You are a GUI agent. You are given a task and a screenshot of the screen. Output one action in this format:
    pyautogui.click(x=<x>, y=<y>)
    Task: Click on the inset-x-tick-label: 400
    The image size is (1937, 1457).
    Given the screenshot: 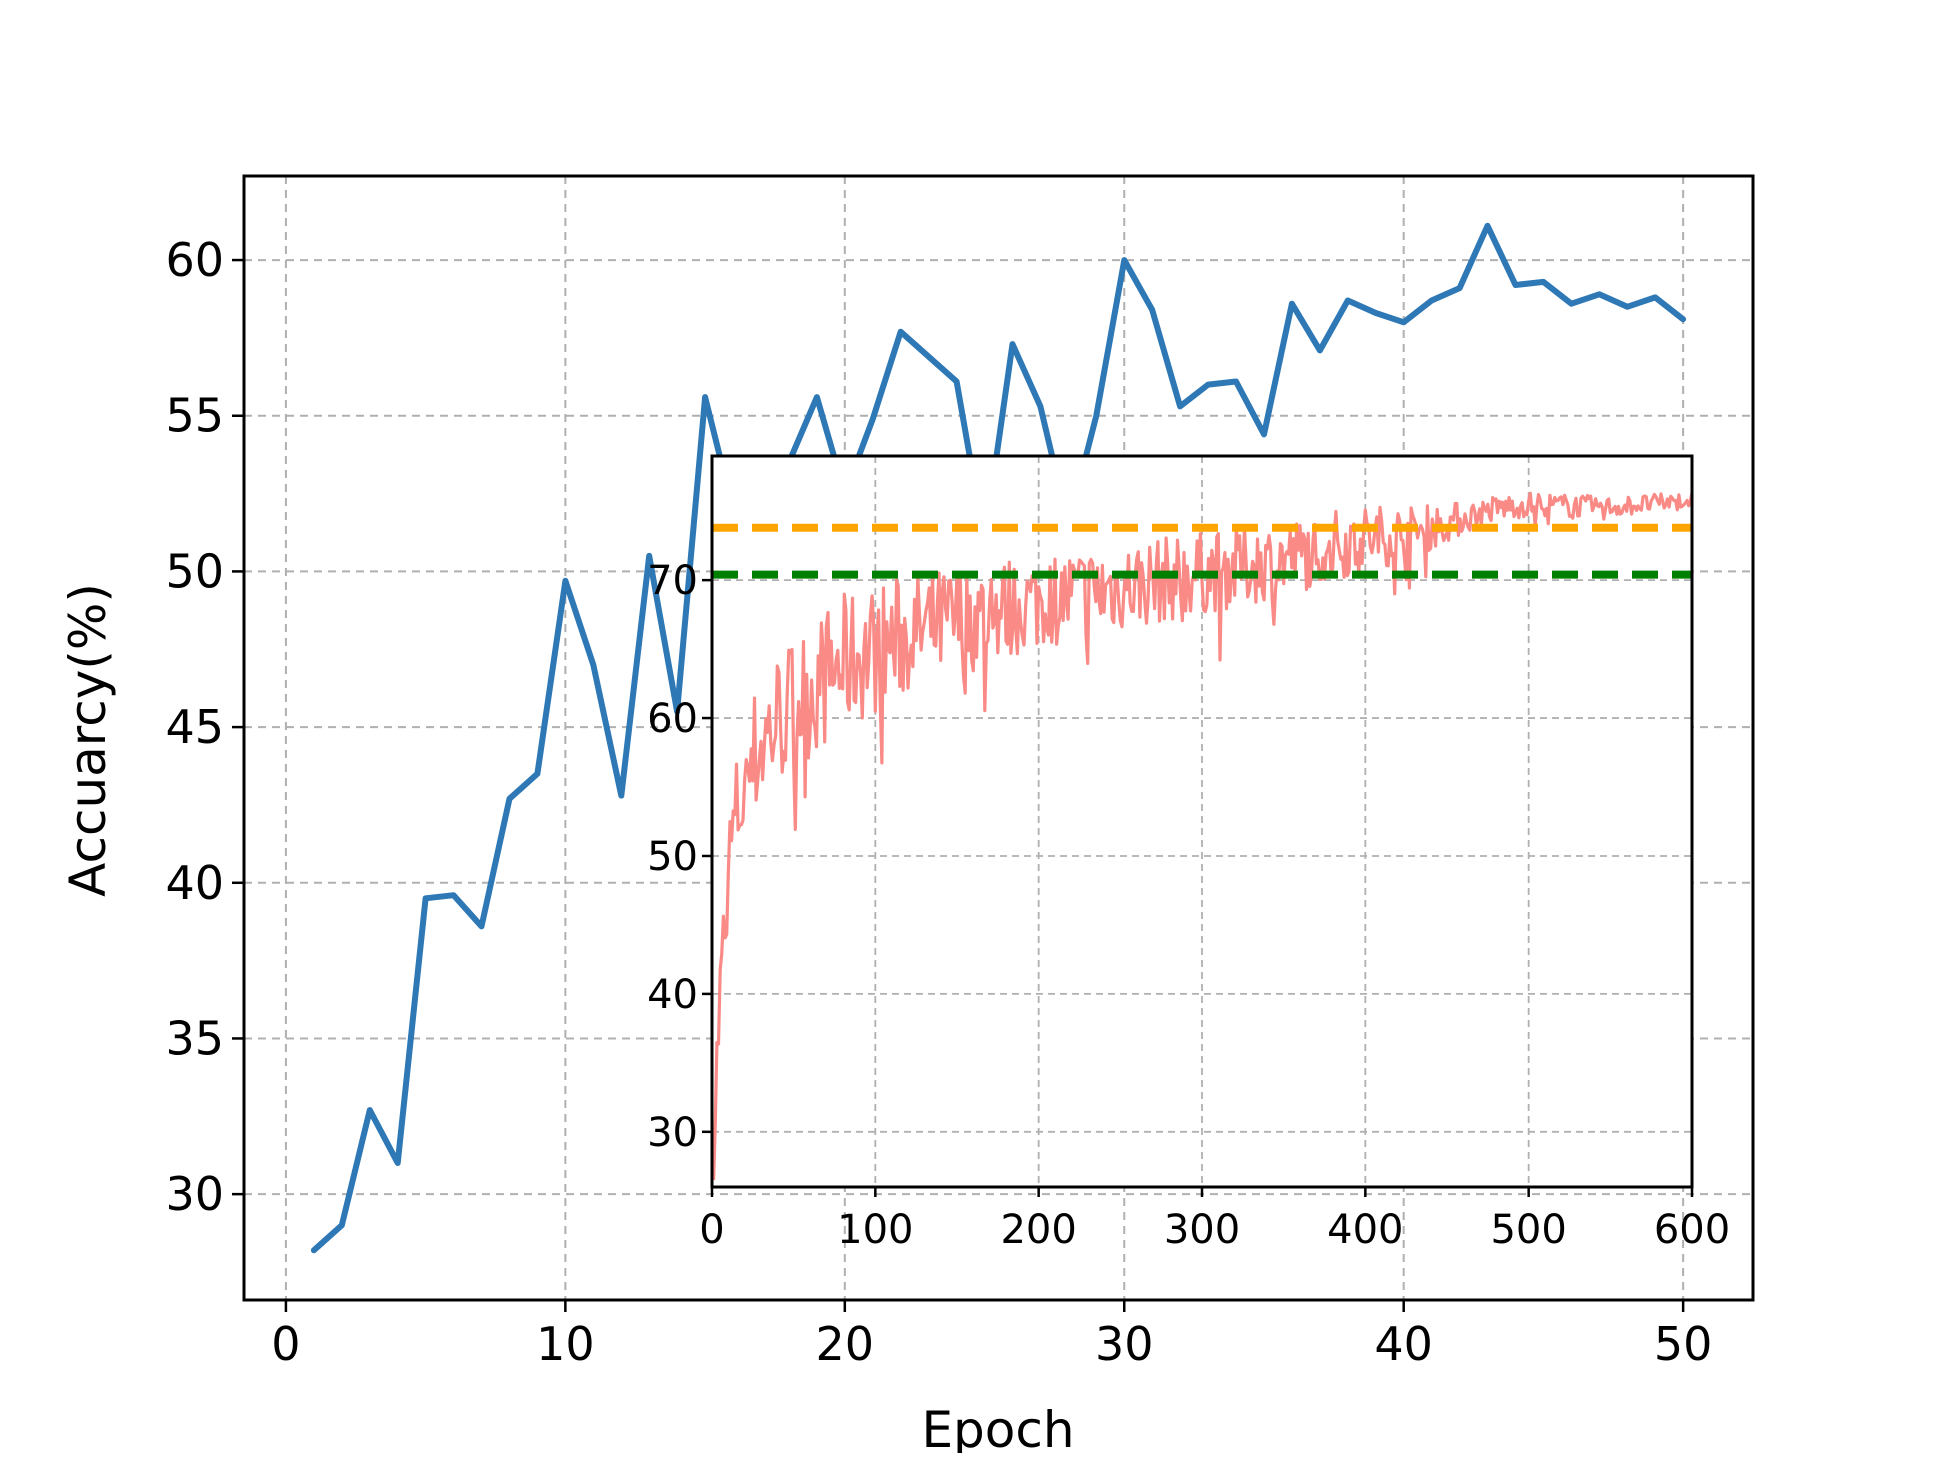 What is the action you would take?
    pyautogui.click(x=1365, y=1230)
    